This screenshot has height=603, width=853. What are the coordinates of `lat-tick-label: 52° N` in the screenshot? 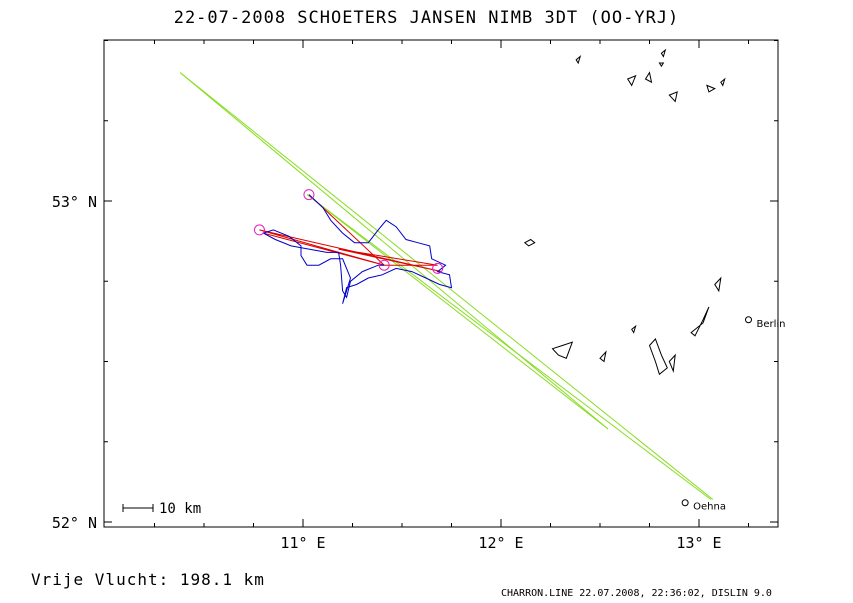 It's located at (74, 523).